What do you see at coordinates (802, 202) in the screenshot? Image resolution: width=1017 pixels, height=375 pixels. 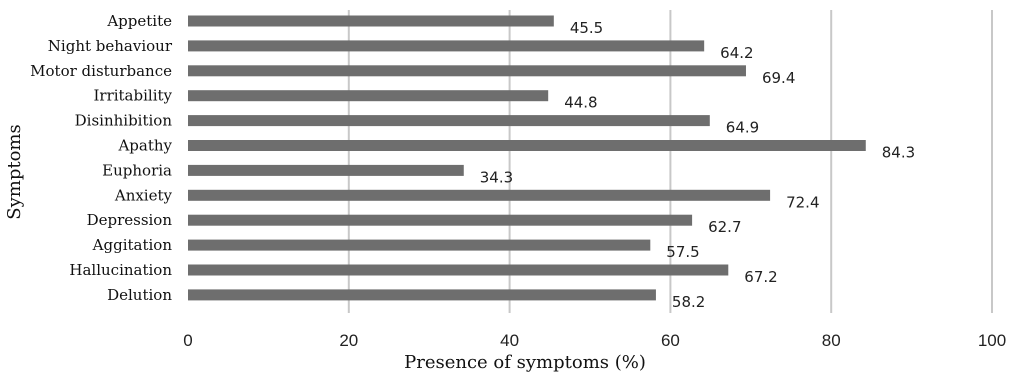 I see `data-label: 72.4` at bounding box center [802, 202].